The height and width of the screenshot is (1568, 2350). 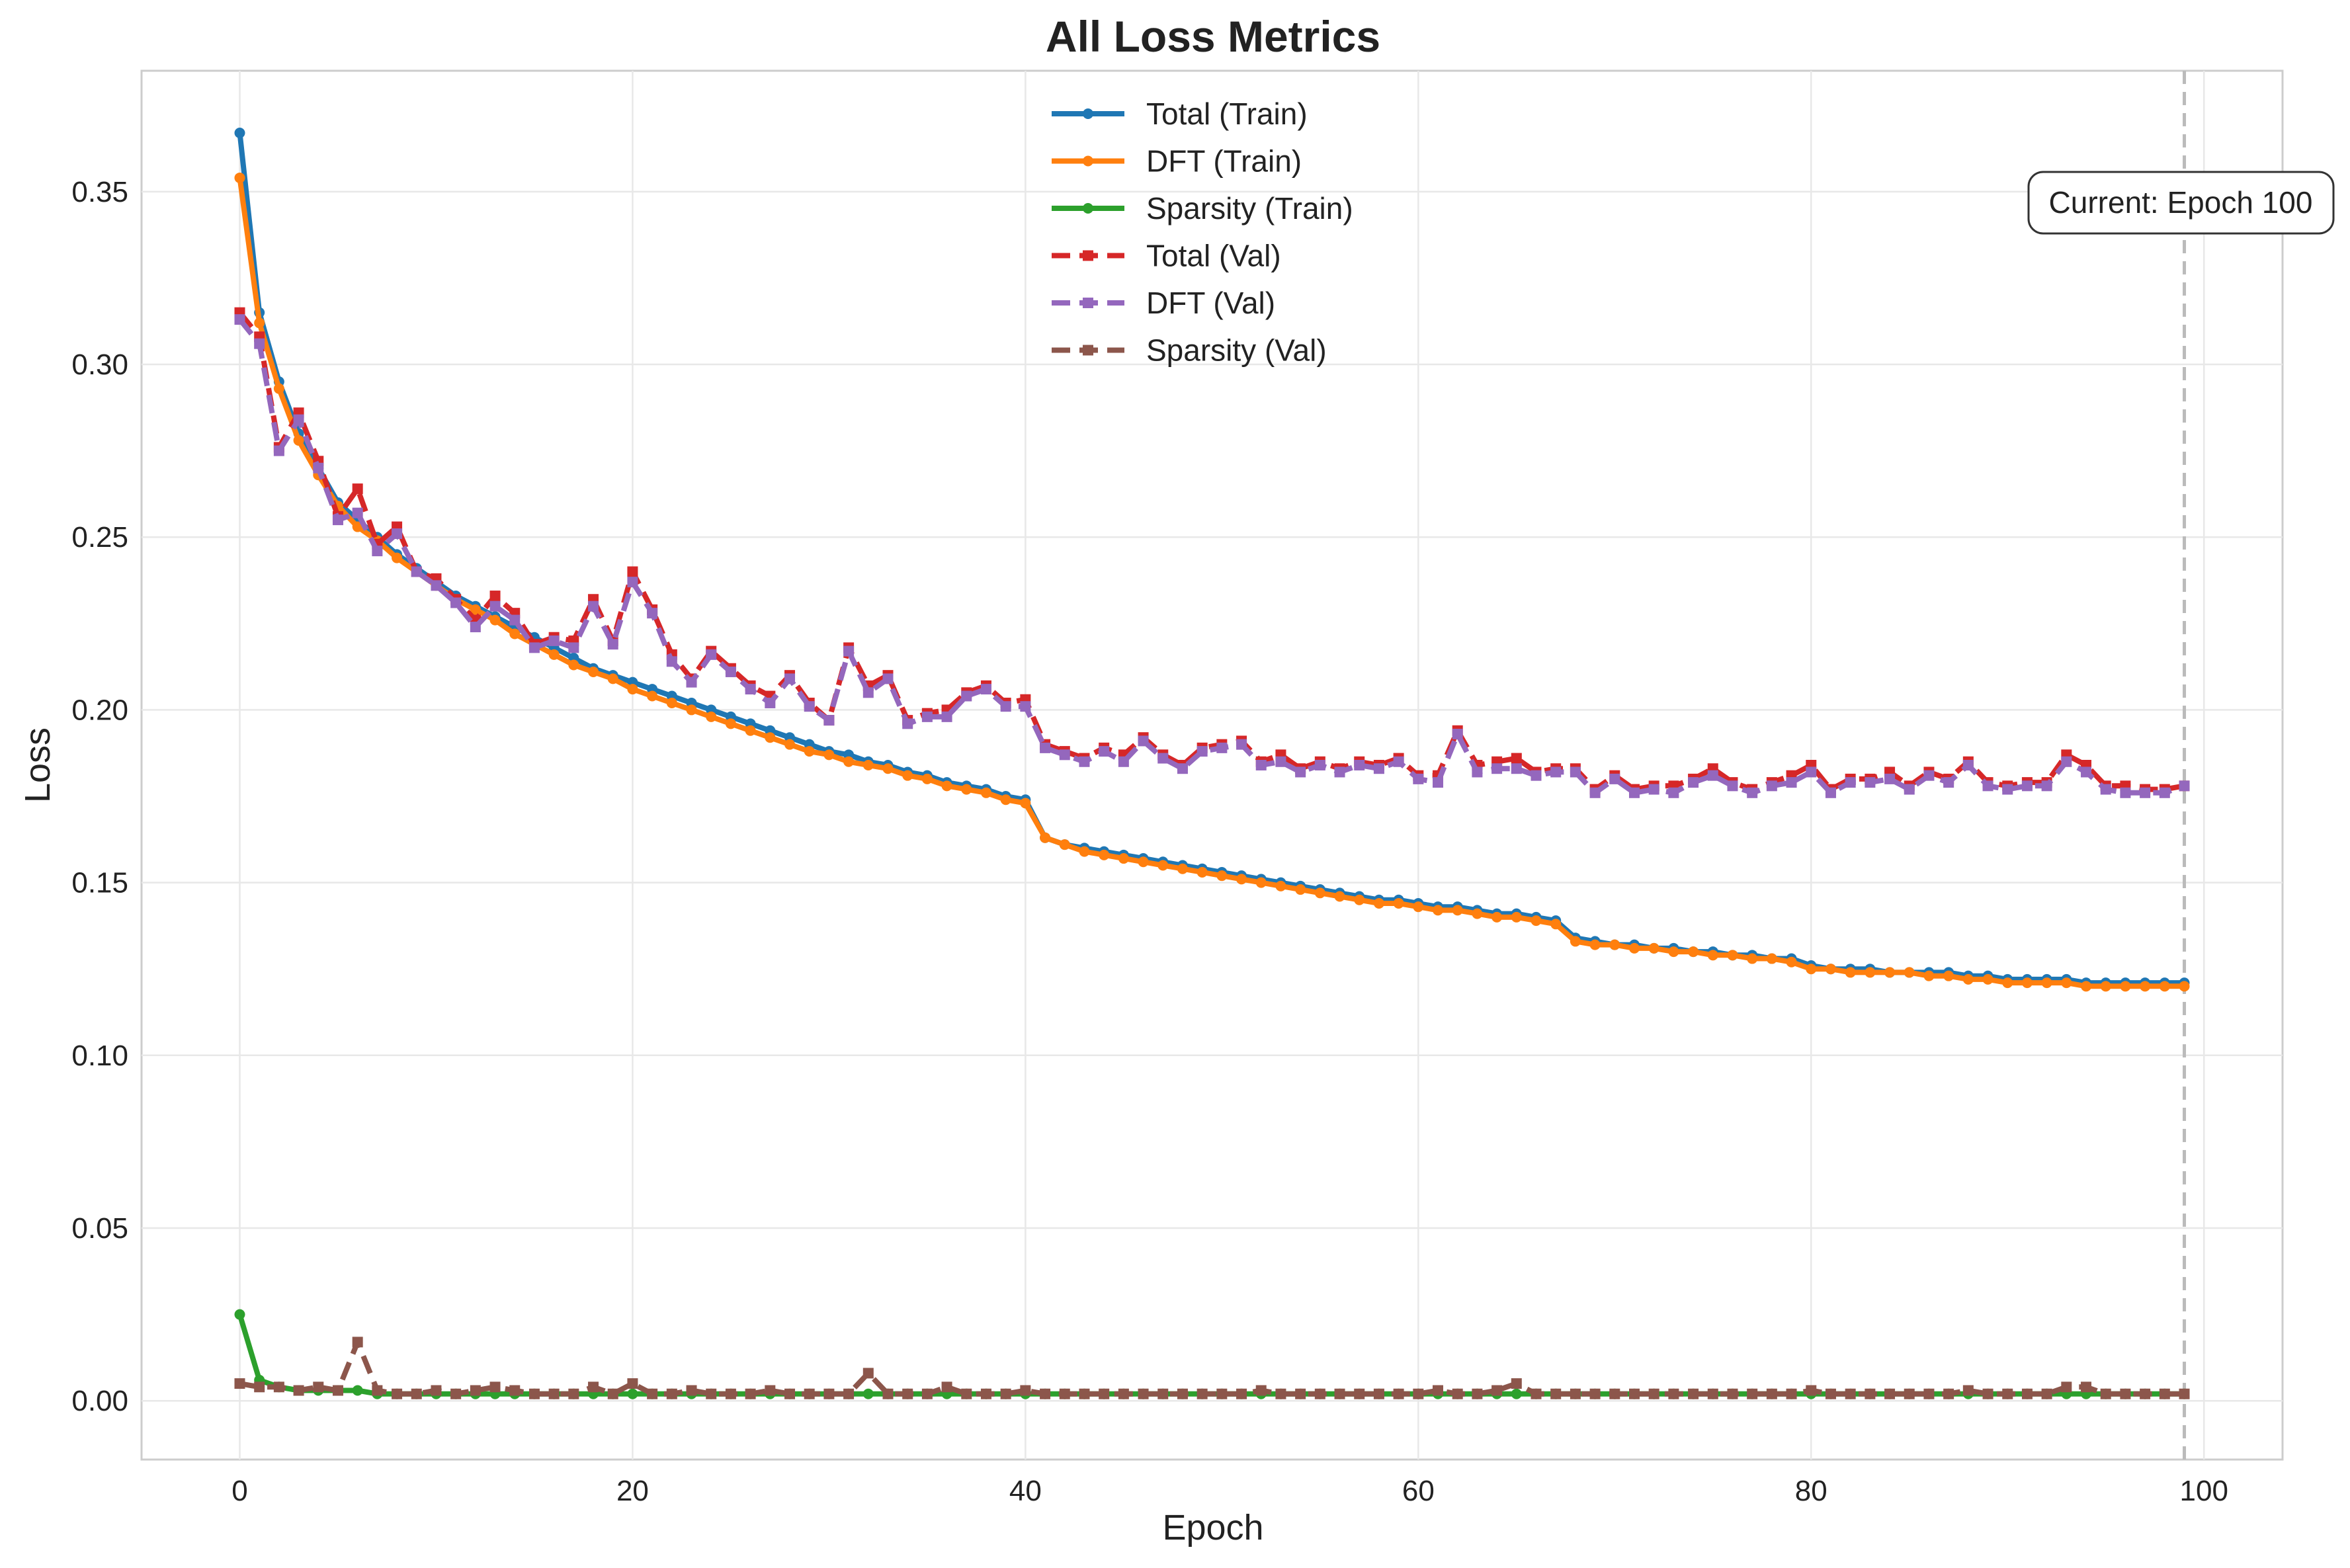 I want to click on legend-item-dft-val: DFT (Val), so click(x=1163, y=303).